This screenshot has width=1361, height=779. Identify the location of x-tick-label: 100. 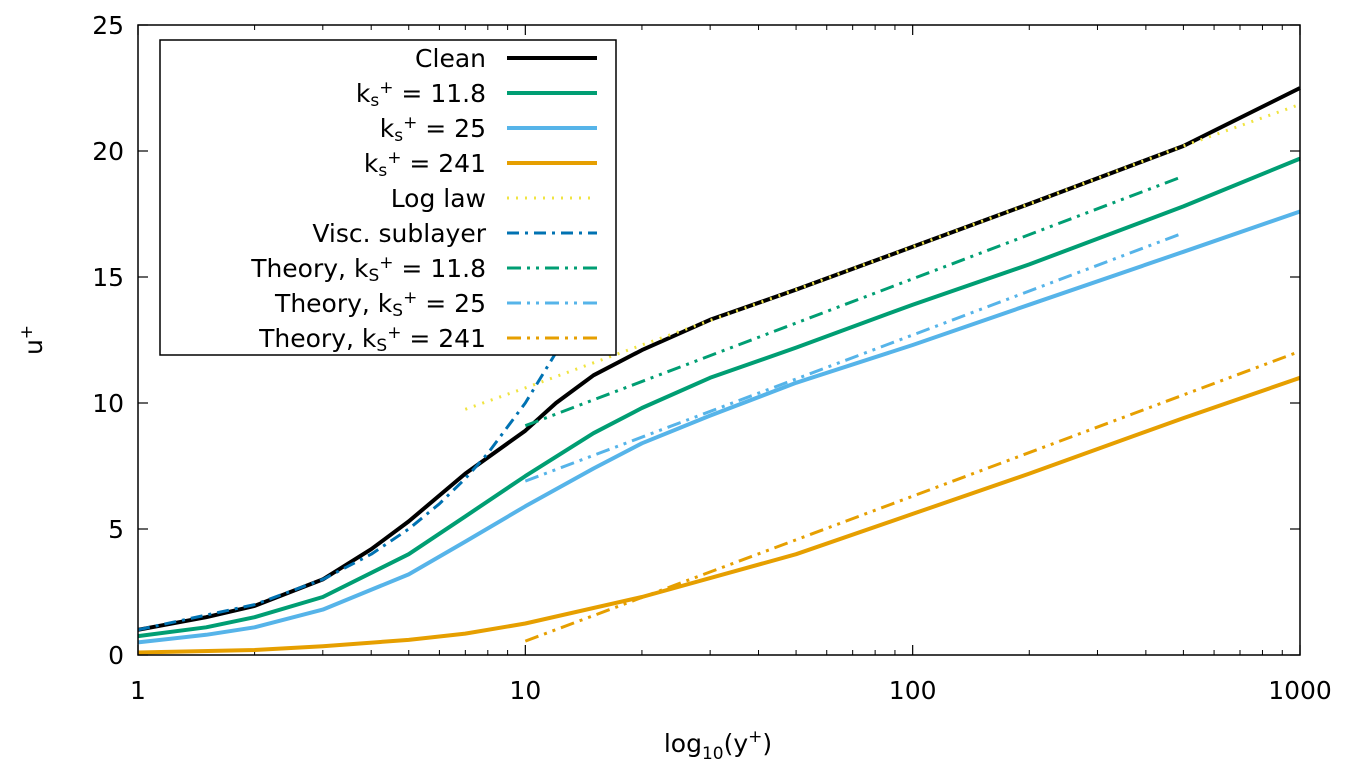
(913, 690).